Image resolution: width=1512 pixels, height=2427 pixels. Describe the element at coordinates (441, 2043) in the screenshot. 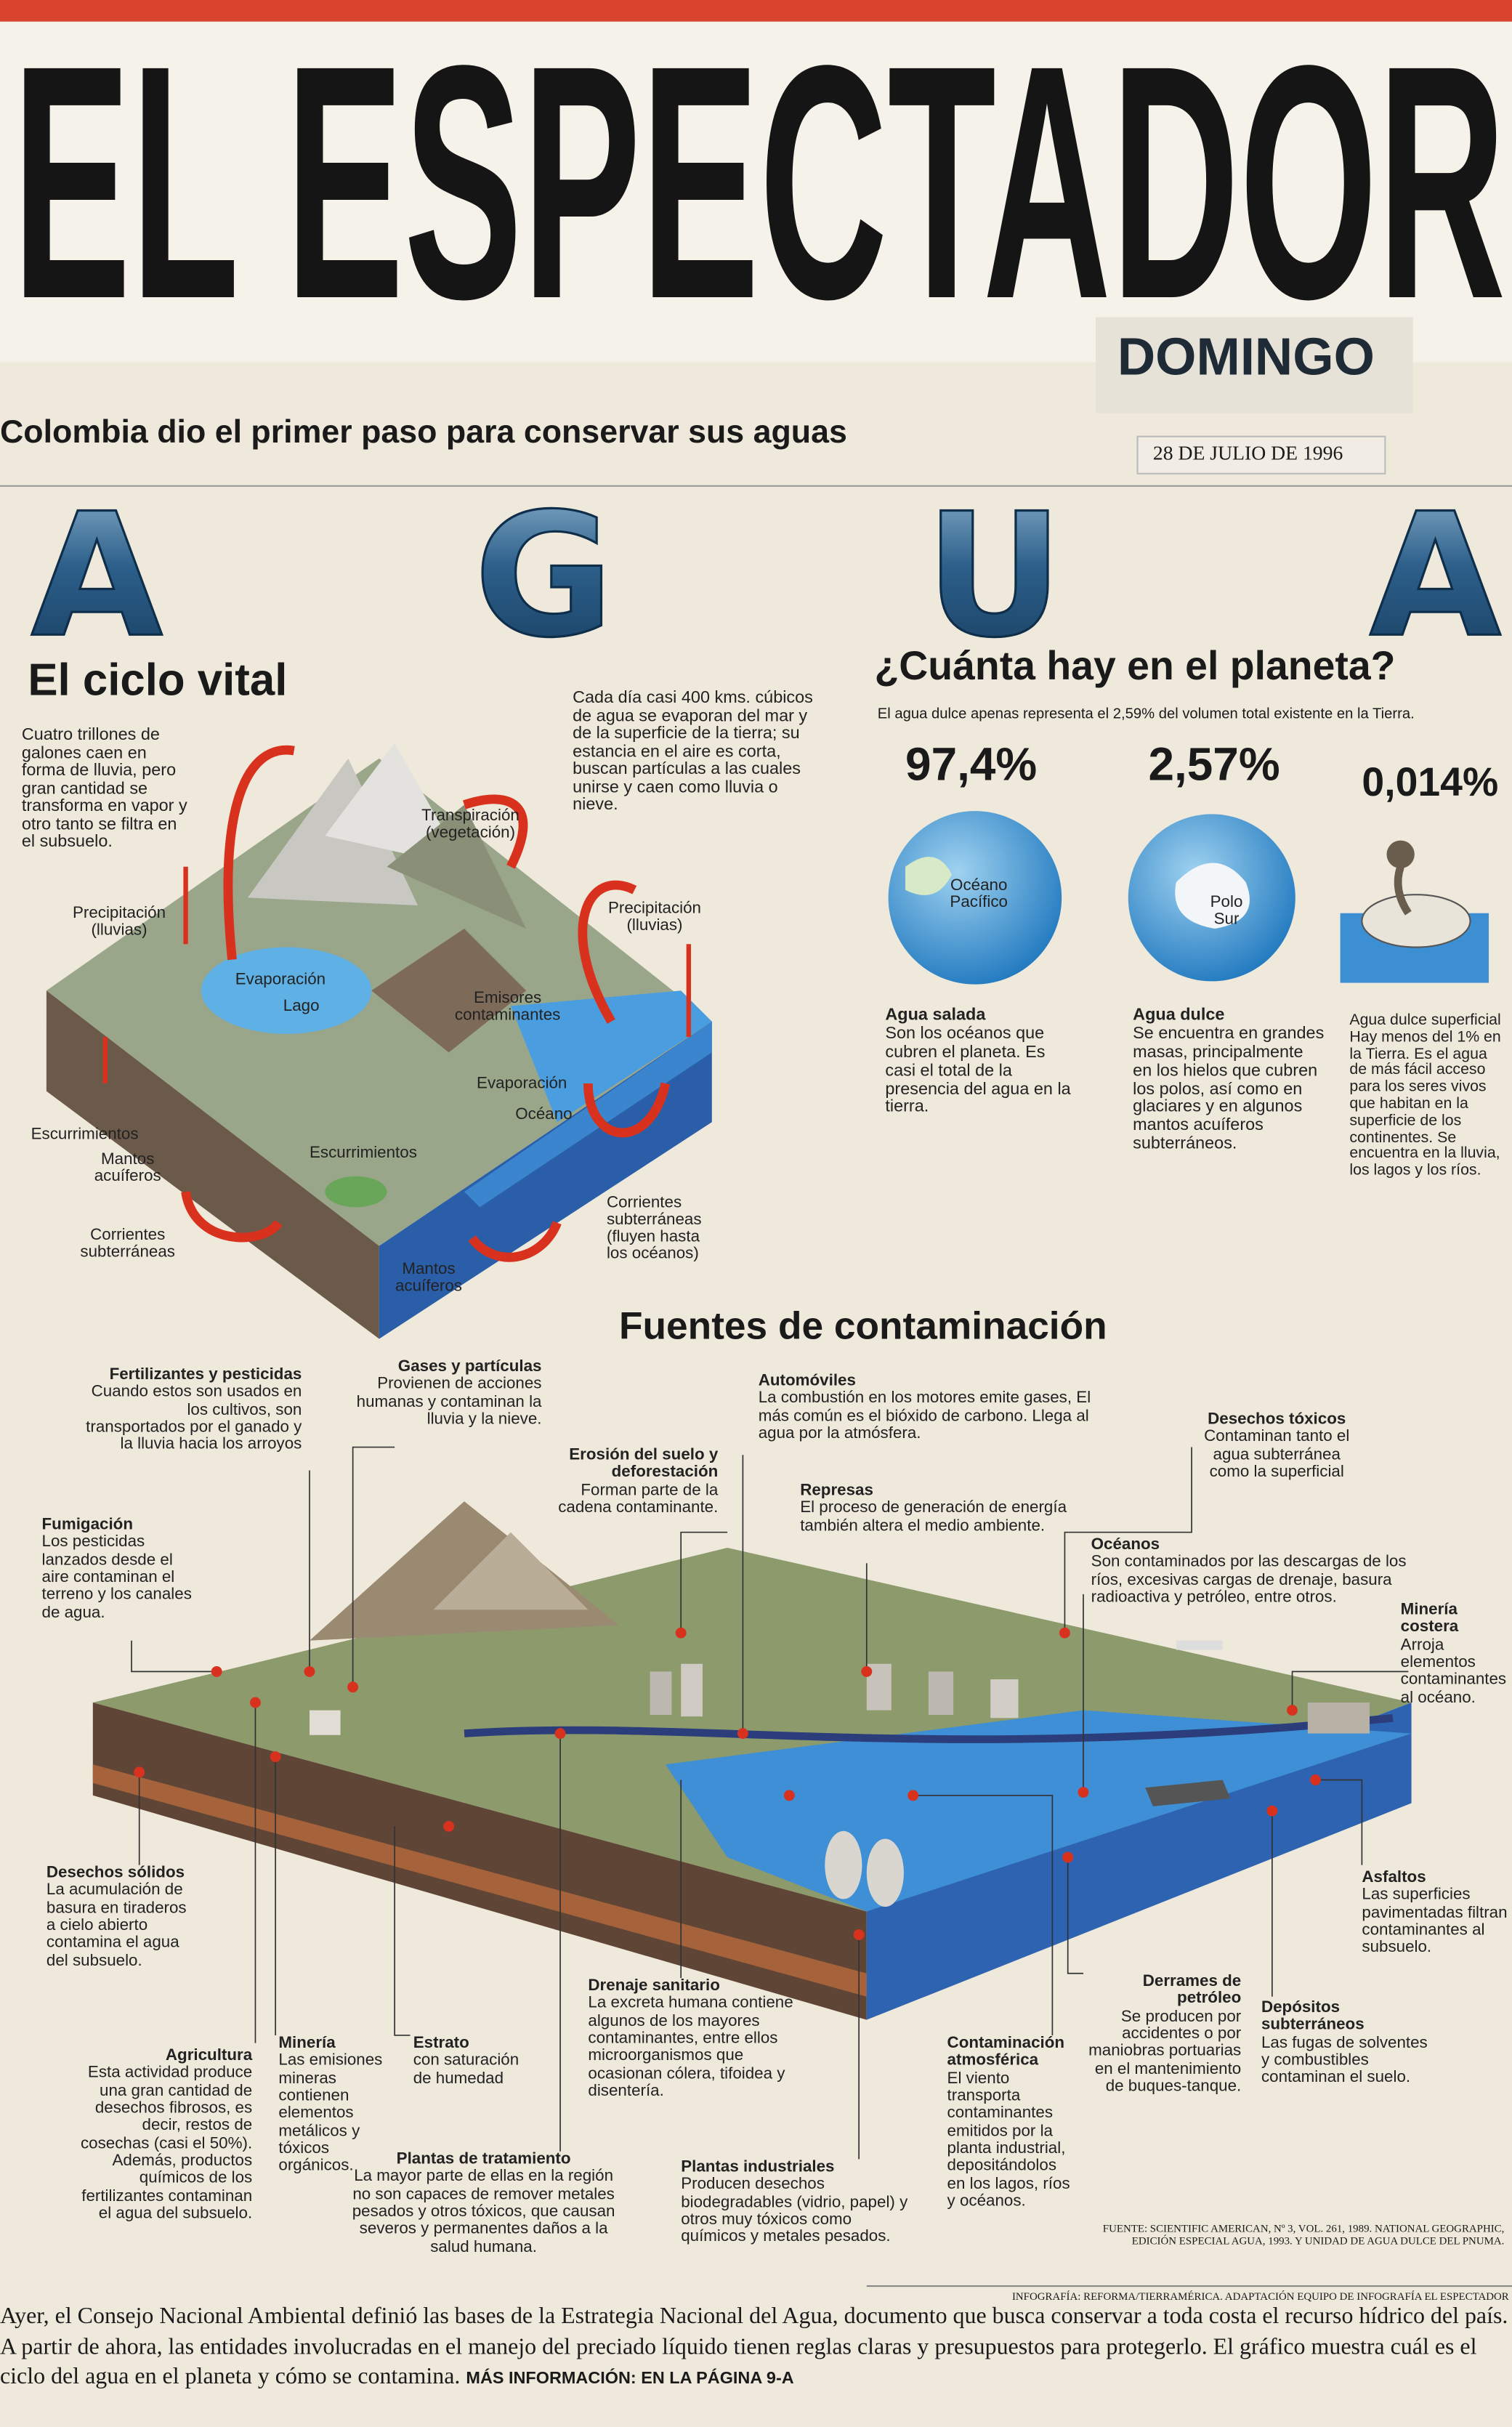

I see `source-heading: Estrato` at that location.